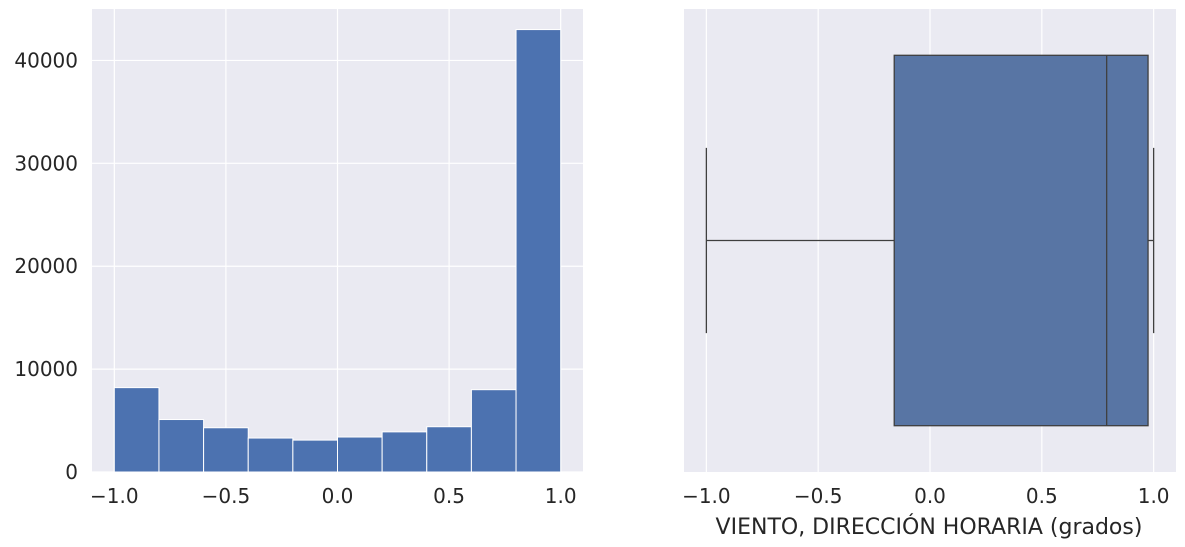 Image resolution: width=1185 pixels, height=547 pixels. I want to click on boxplot-x-tick-label: 0.5, so click(1042, 496).